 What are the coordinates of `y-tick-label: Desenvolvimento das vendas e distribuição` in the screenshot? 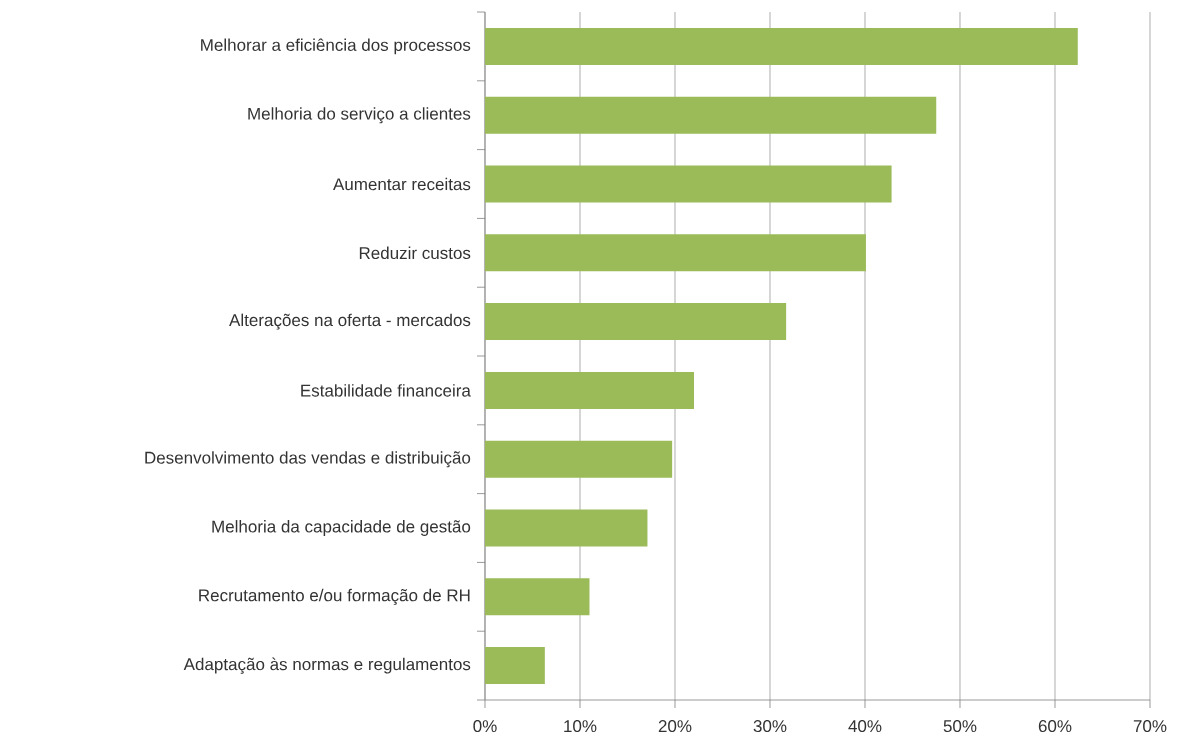 It's located at (308, 459).